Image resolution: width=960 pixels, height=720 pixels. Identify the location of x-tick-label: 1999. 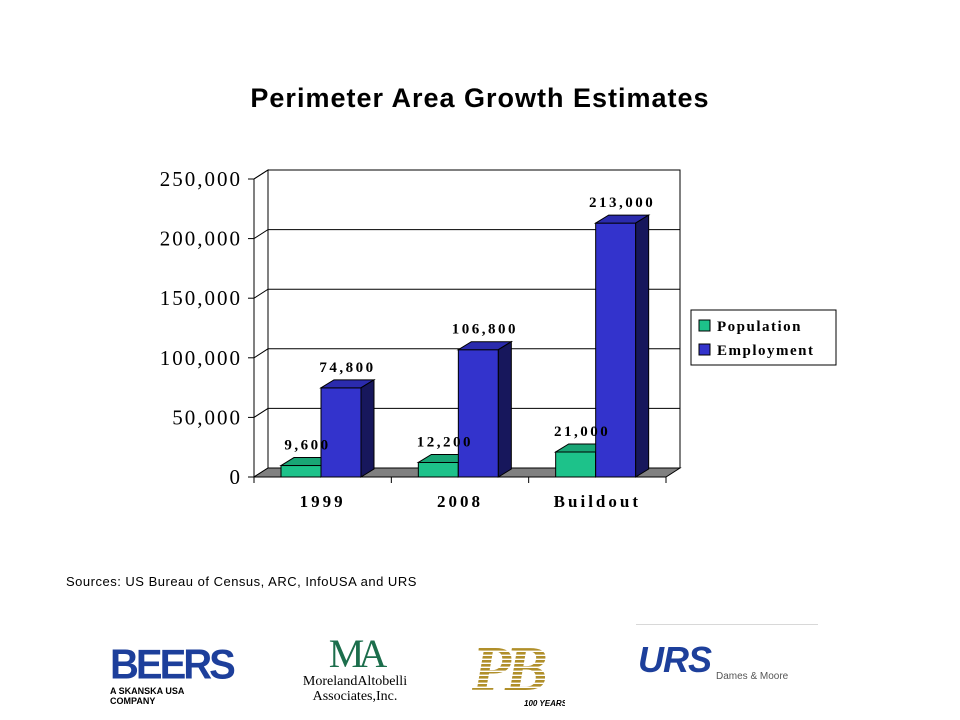
(323, 501).